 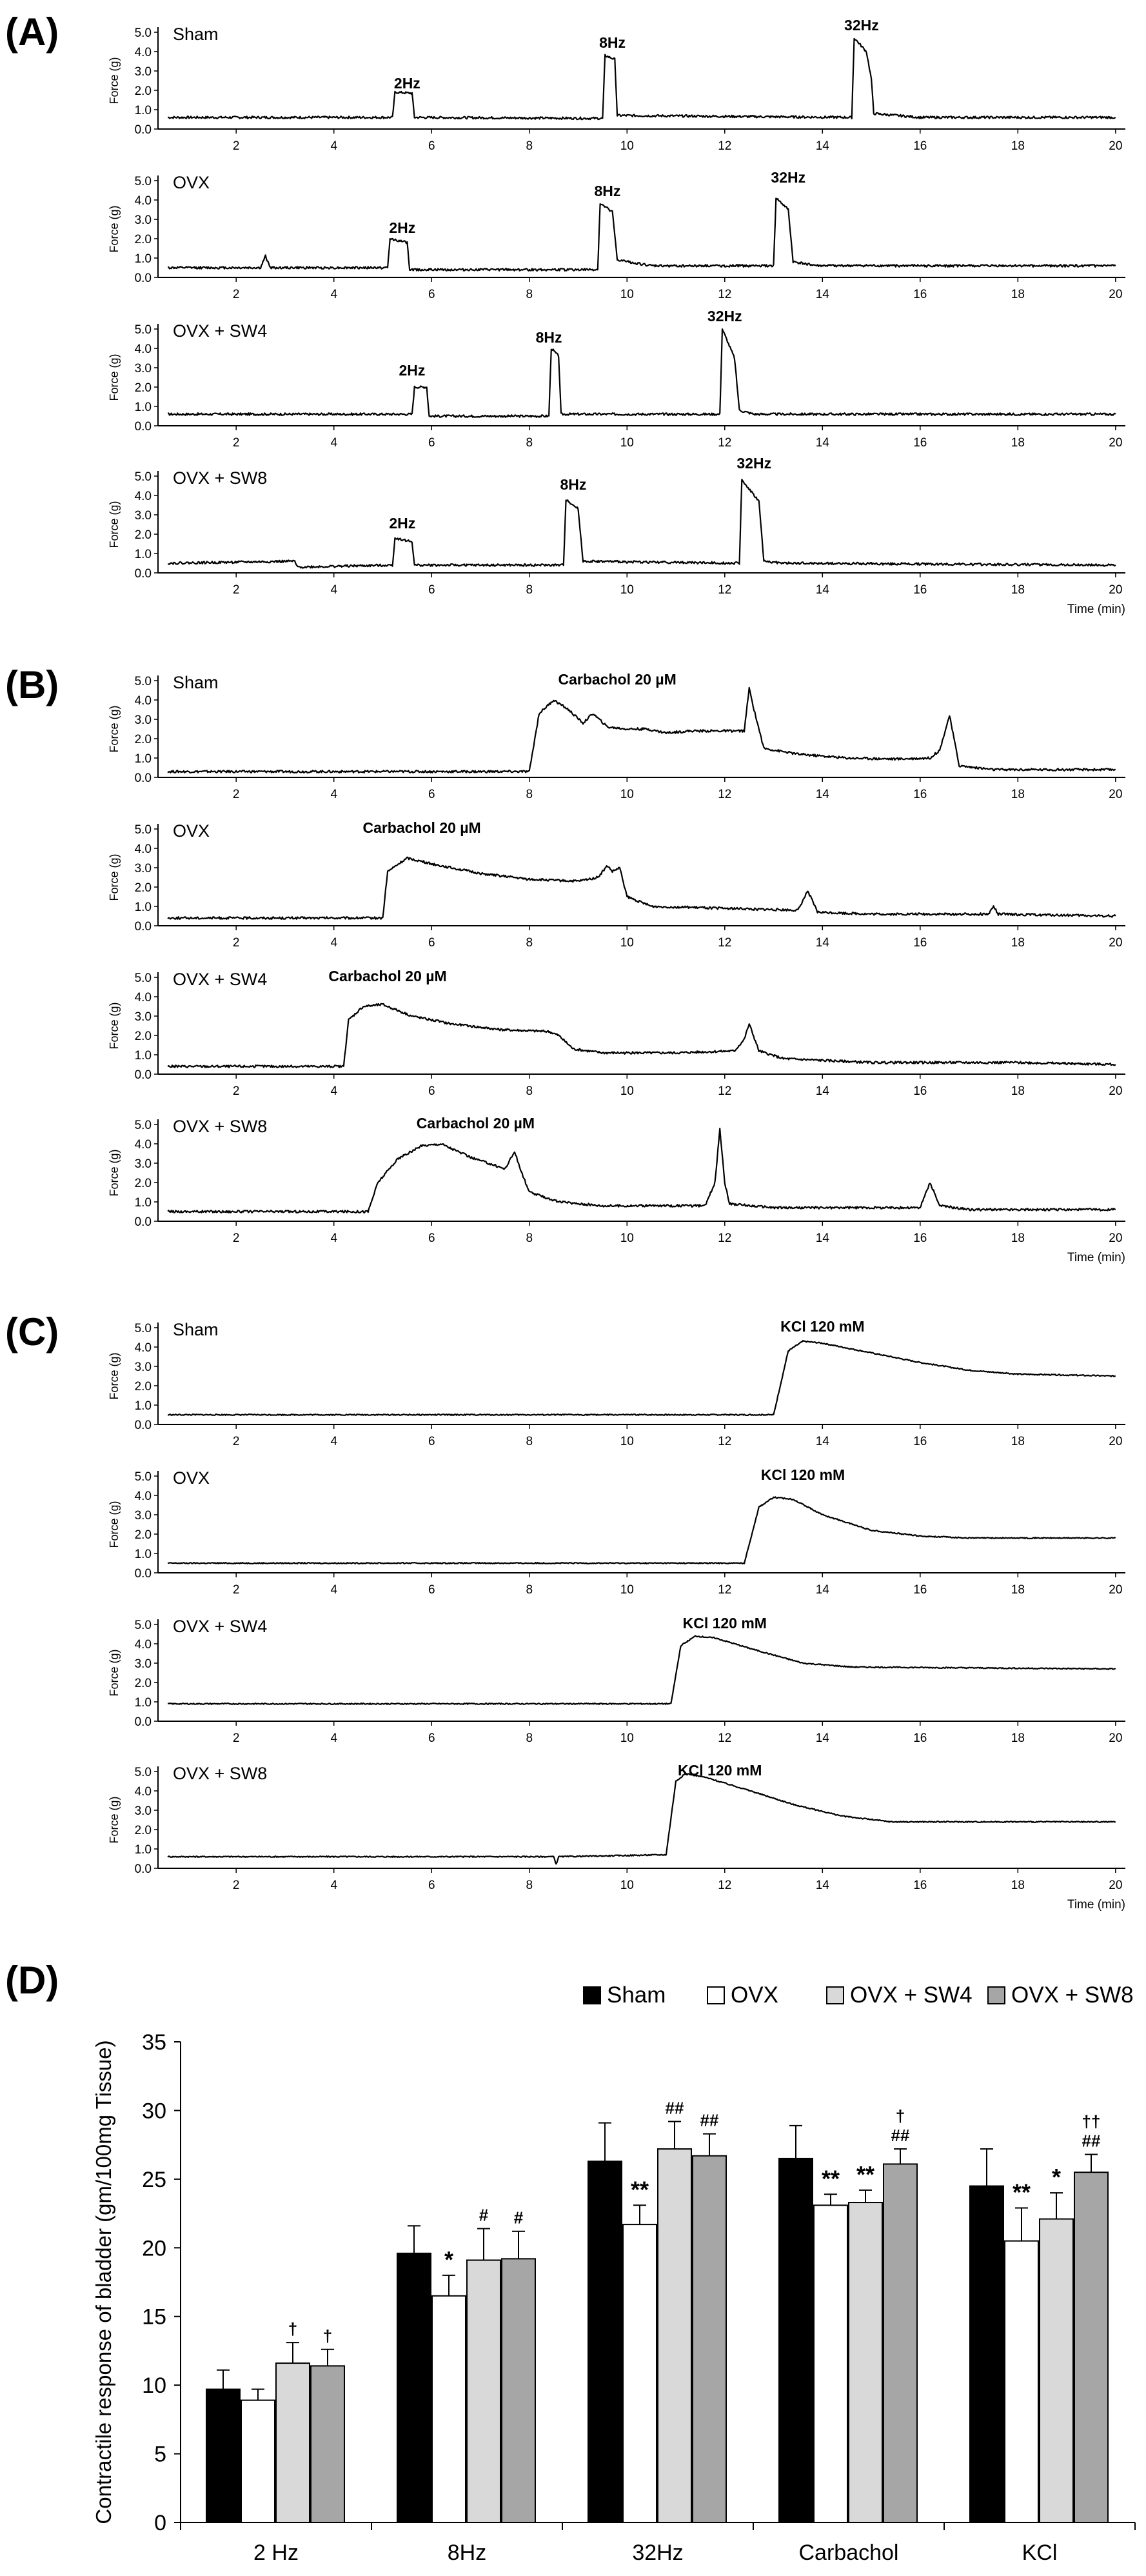 I want to click on category-label: 32Hz, so click(x=657, y=2553).